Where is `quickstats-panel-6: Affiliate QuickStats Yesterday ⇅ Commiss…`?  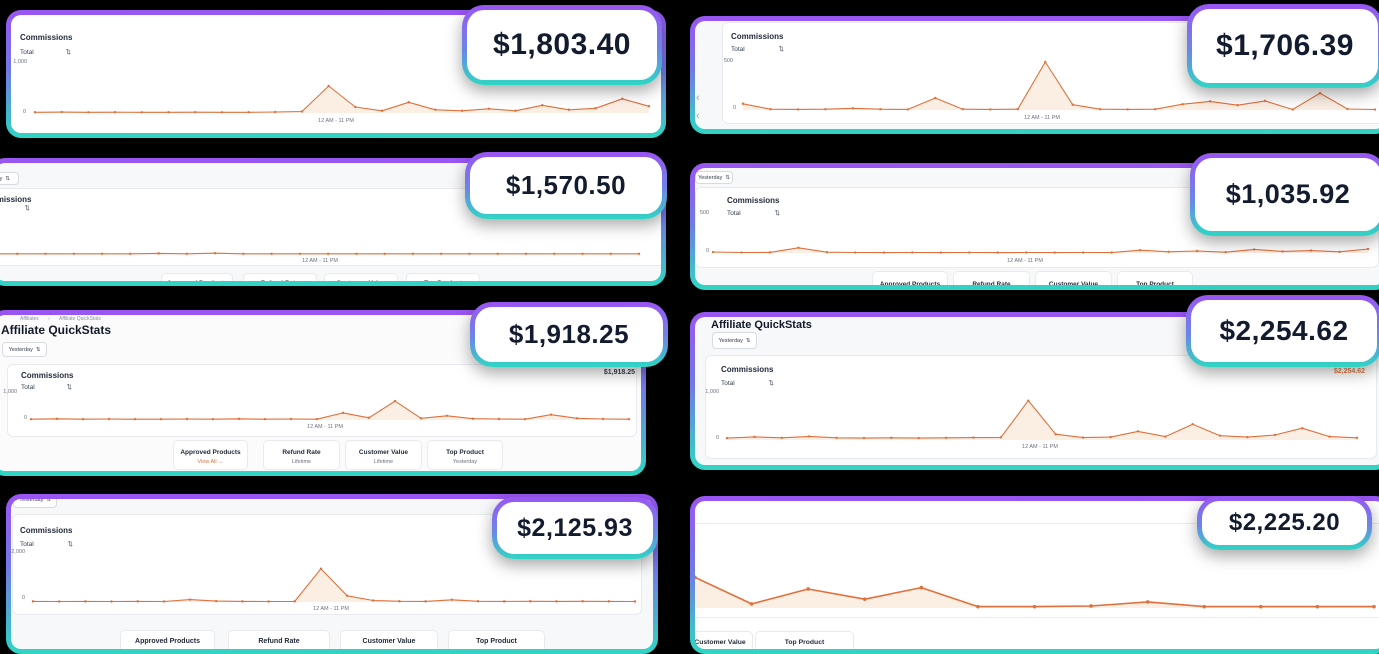
quickstats-panel-6: Affiliate QuickStats Yesterday ⇅ Commiss… is located at coordinates (1034, 391).